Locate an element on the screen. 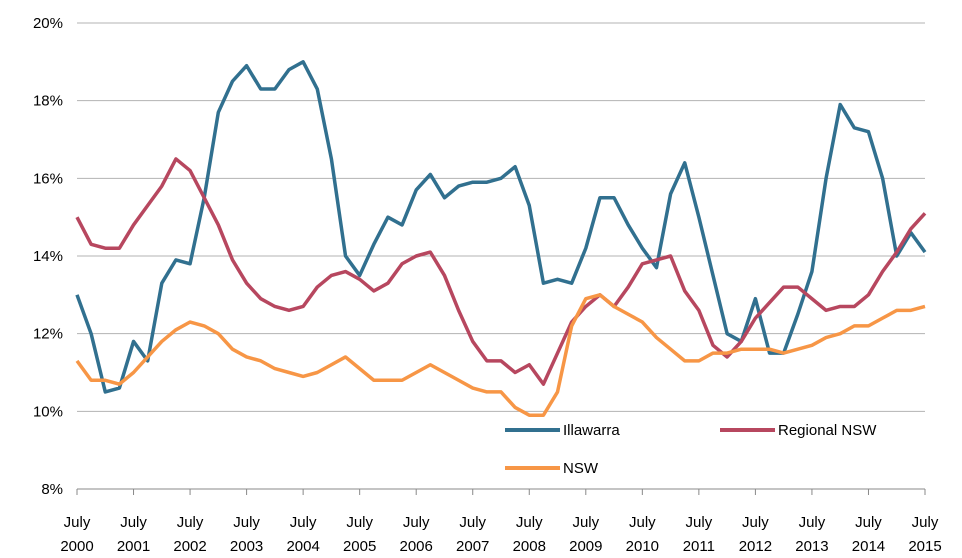  x-tick-label: July 2008 is located at coordinates (529, 534).